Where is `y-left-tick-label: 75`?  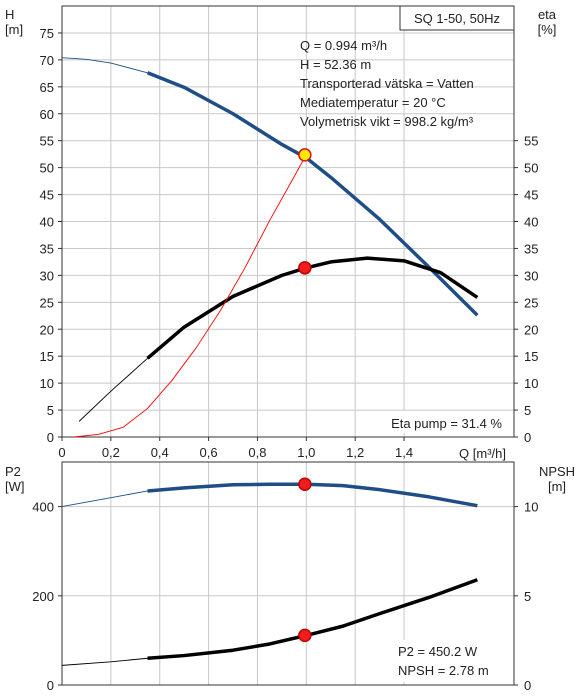 y-left-tick-label: 75 is located at coordinates (47, 33).